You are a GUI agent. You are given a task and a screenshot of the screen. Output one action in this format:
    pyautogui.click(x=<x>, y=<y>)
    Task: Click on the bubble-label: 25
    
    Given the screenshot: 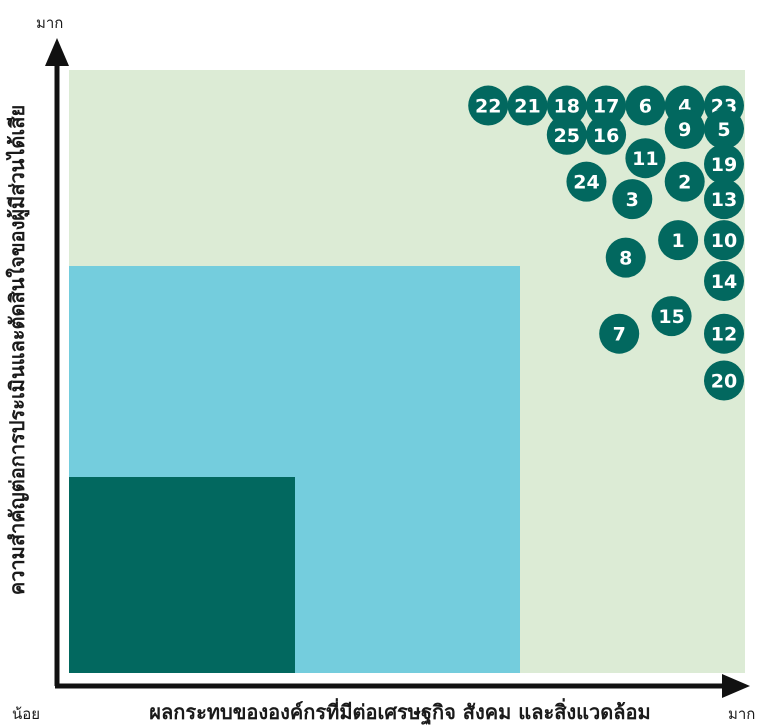 What is the action you would take?
    pyautogui.click(x=567, y=136)
    